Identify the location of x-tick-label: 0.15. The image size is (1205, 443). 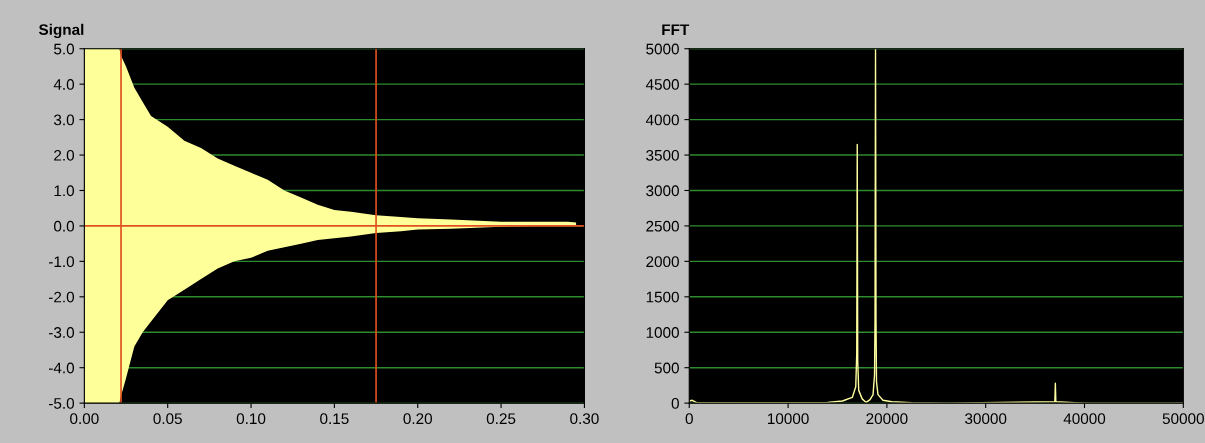
(334, 419).